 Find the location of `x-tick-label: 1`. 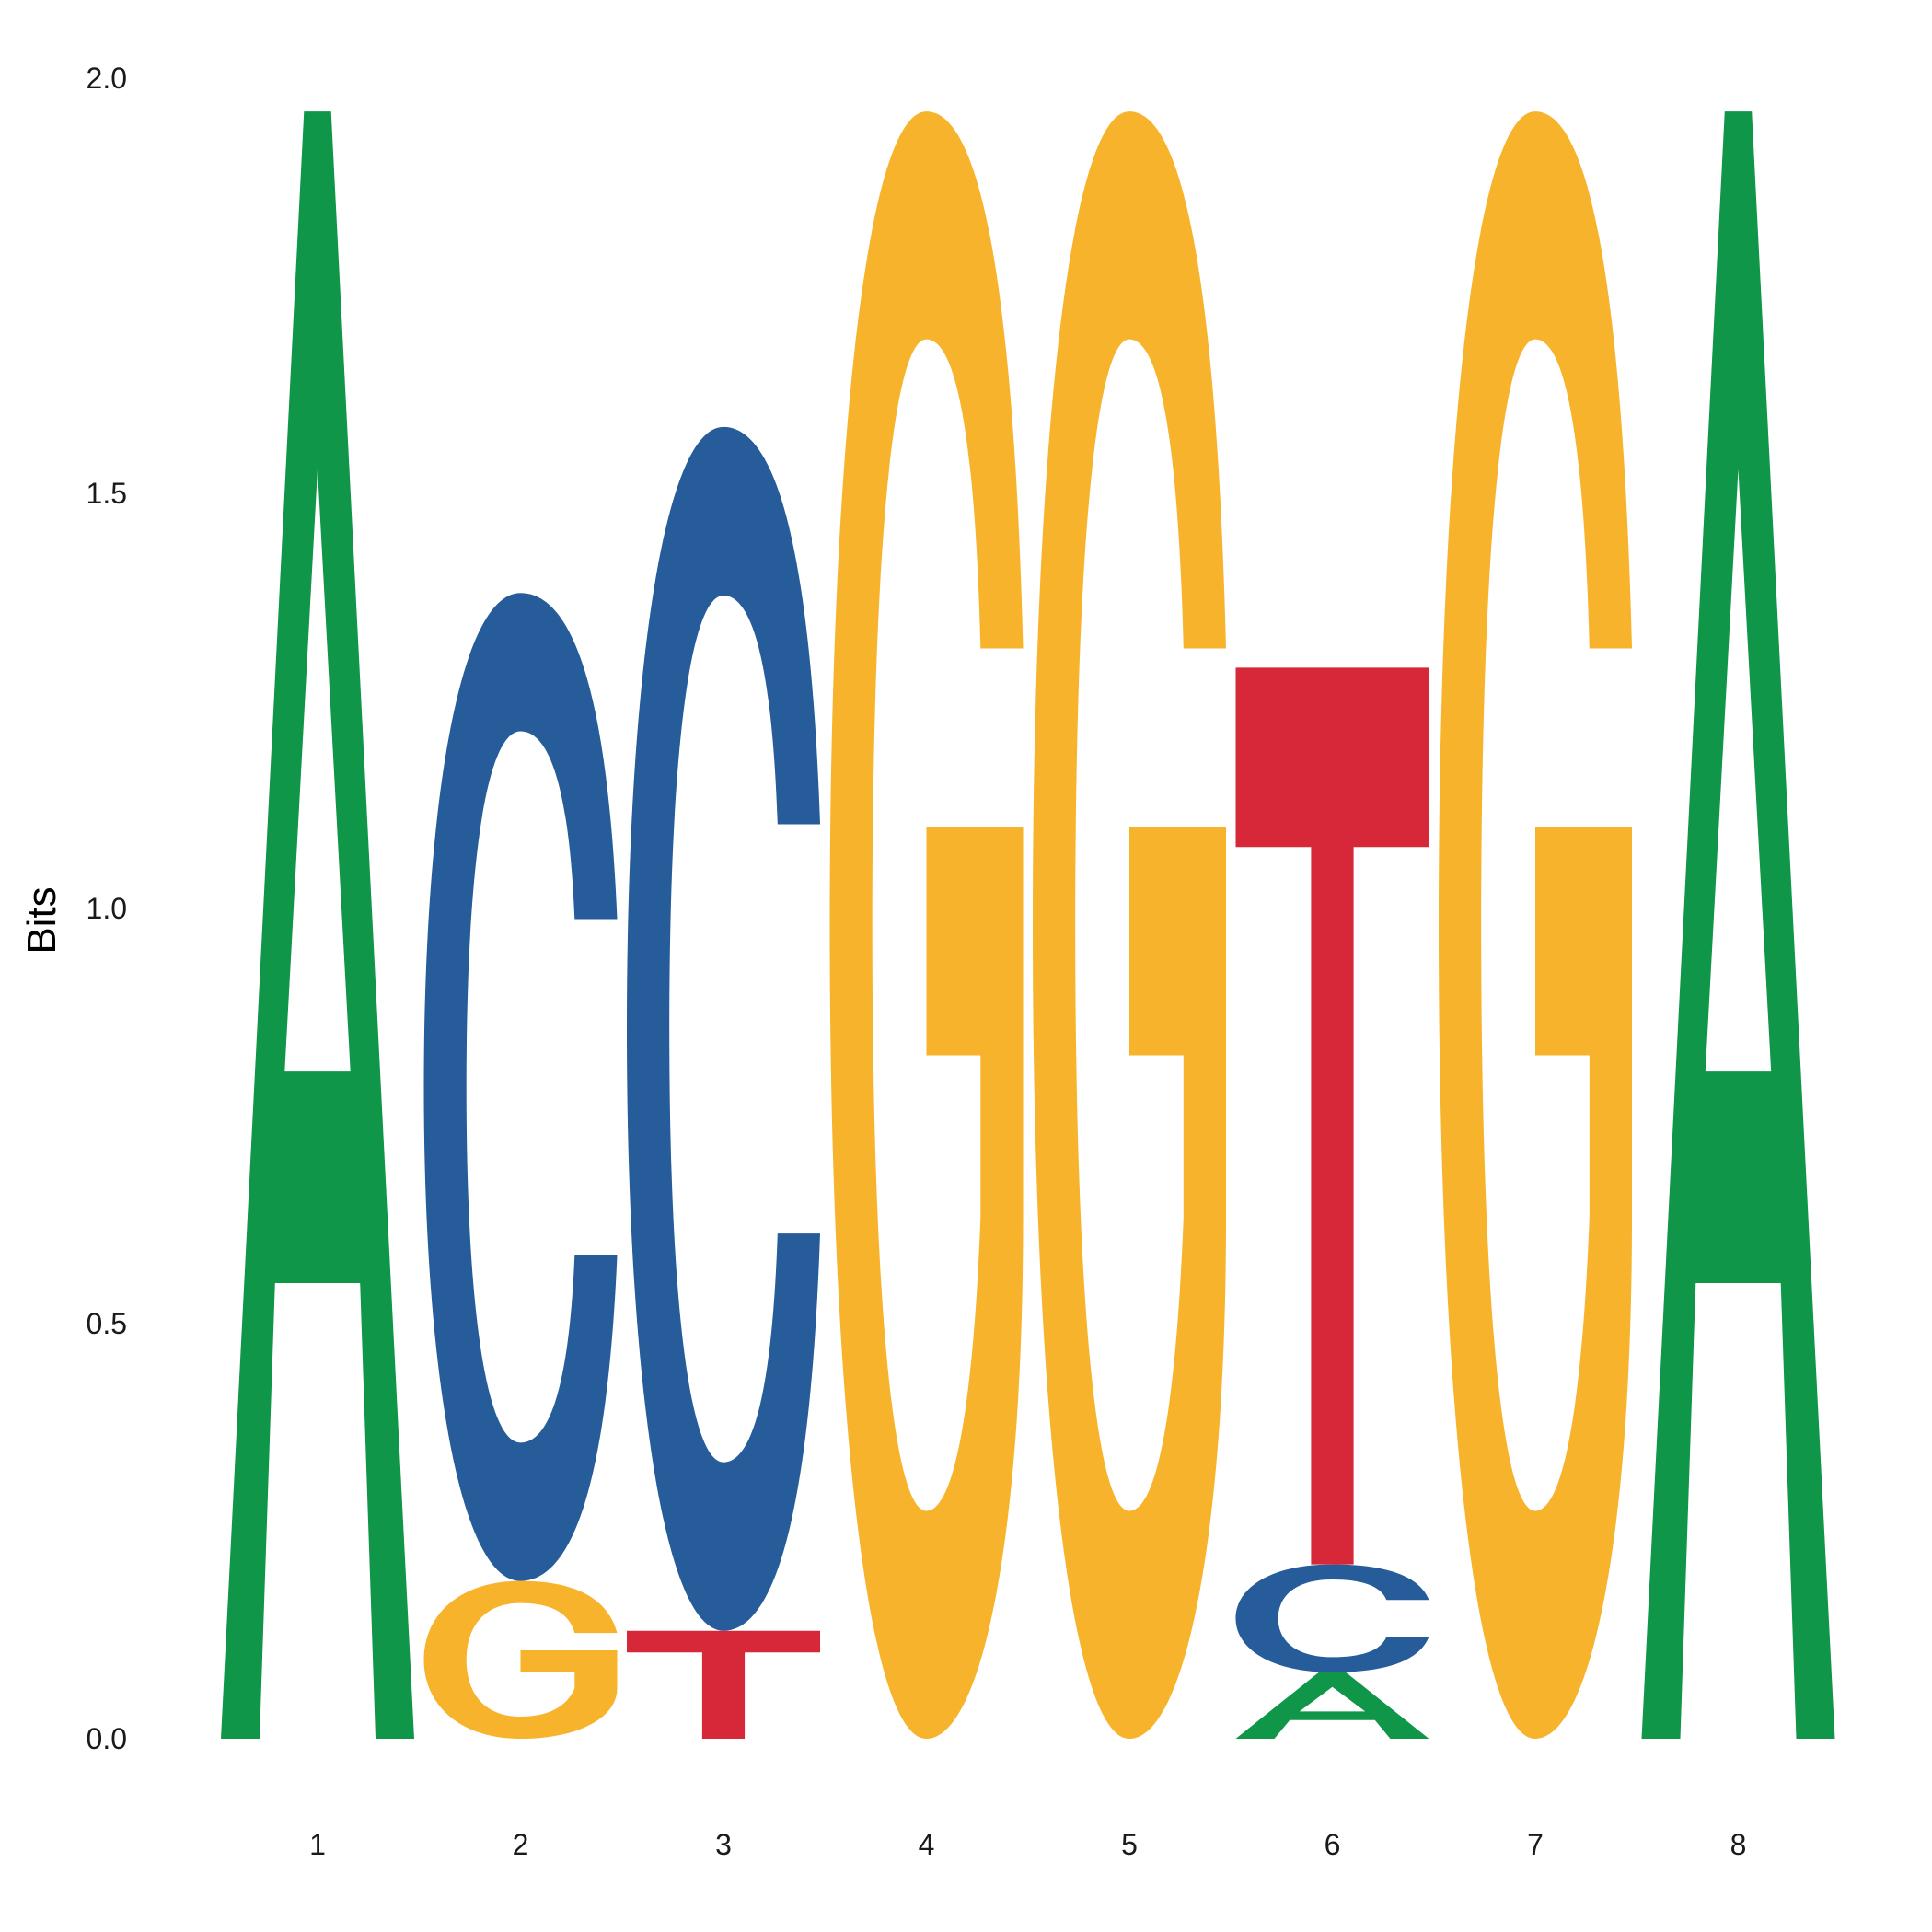

x-tick-label: 1 is located at coordinates (317, 1845).